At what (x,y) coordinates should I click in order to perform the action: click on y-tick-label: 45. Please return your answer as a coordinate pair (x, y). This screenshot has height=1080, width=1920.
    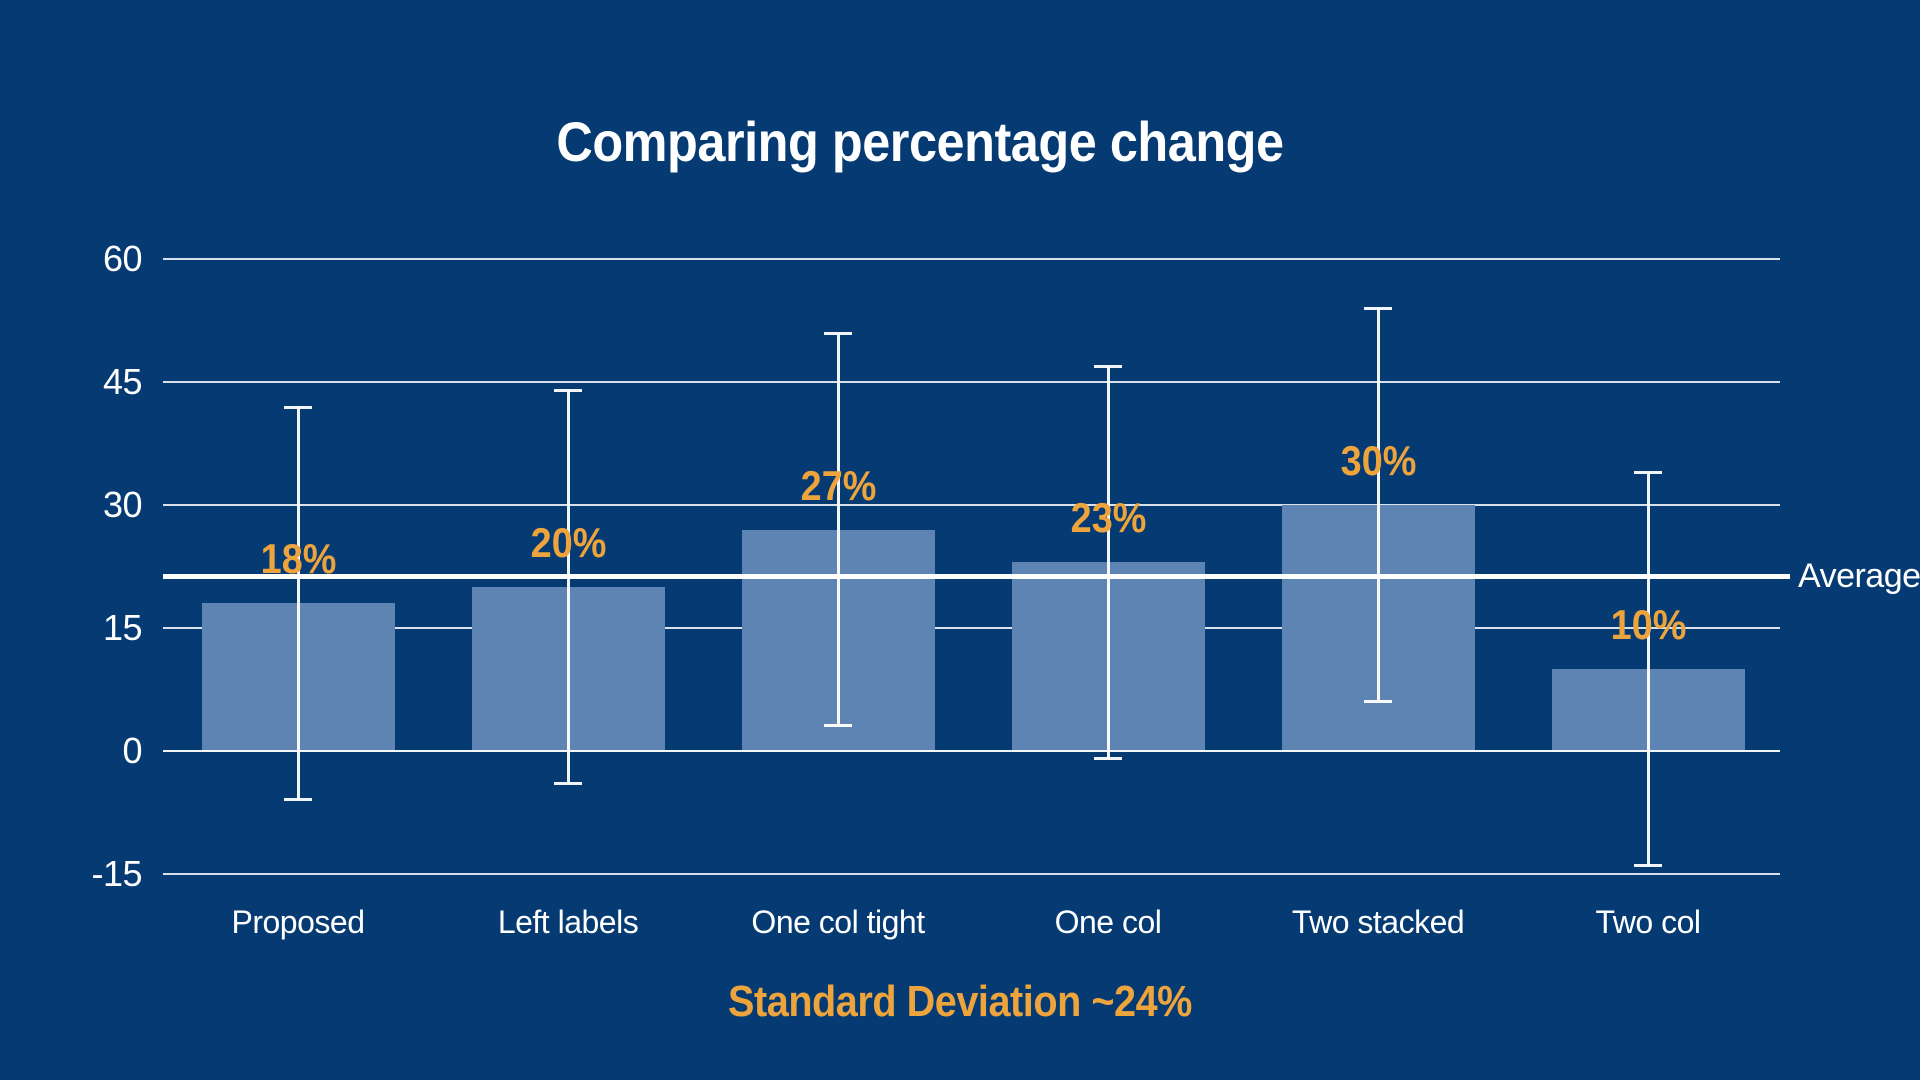
    Looking at the image, I should click on (122, 381).